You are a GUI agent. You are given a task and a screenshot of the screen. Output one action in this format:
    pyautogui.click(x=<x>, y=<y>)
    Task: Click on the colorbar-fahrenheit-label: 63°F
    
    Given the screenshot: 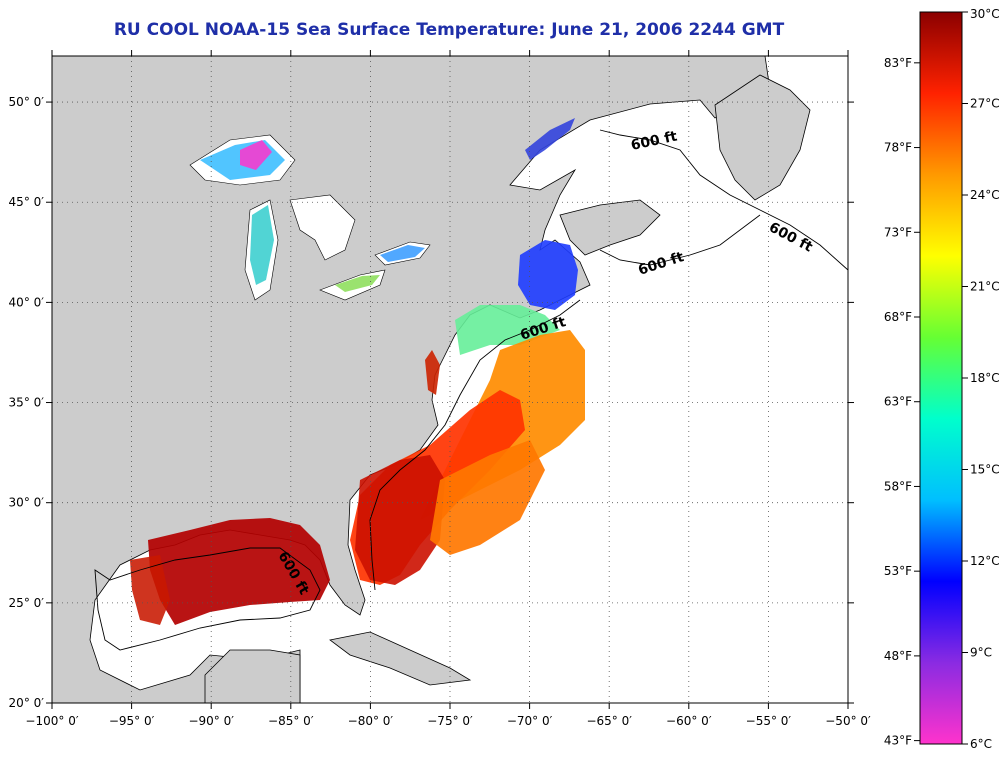 What is the action you would take?
    pyautogui.click(x=898, y=402)
    